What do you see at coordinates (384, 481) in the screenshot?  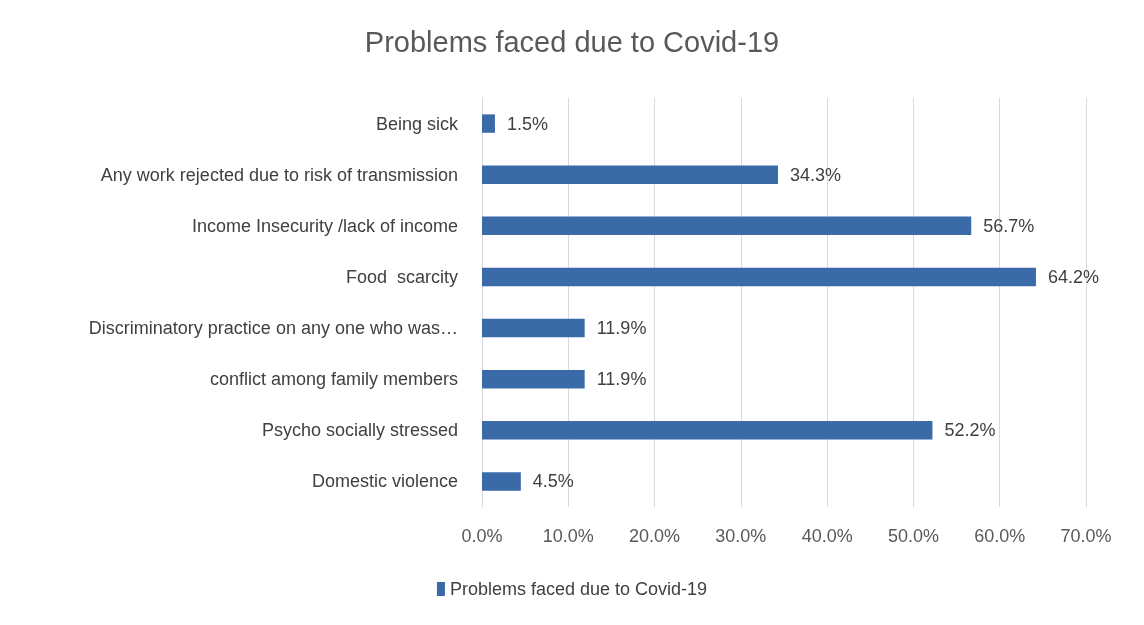 I see `y-tick-label: Domestic violence` at bounding box center [384, 481].